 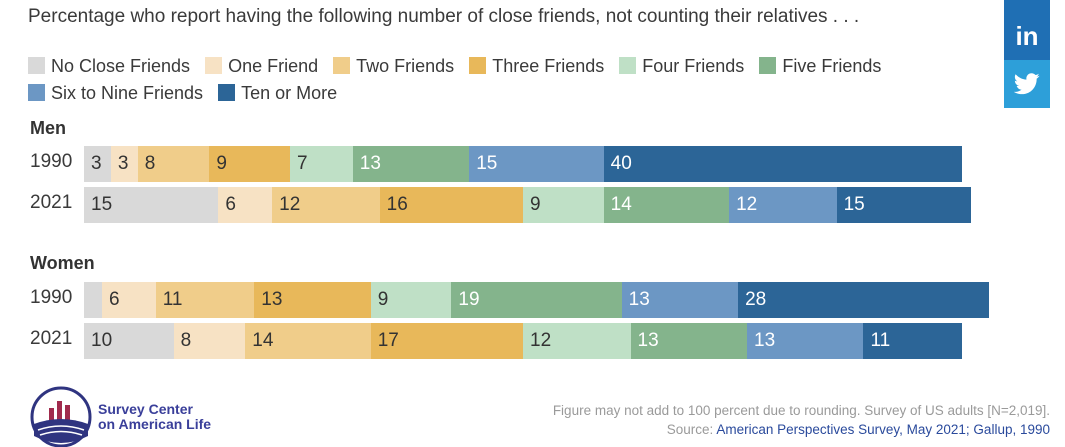 I want to click on bar-segment-men-2021-2: 12, so click(x=326, y=205).